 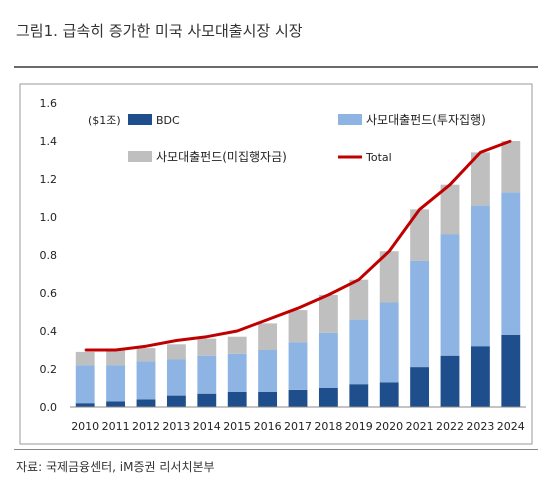 What do you see at coordinates (276, 449) in the screenshot?
I see `source-rule` at bounding box center [276, 449].